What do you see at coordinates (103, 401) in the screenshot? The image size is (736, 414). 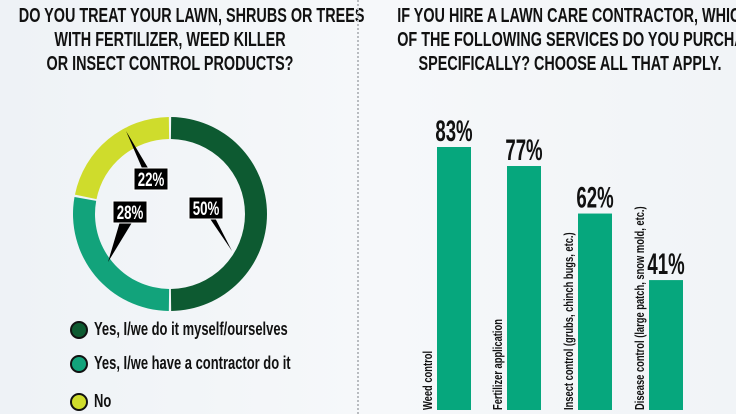 I see `legend-label: No` at bounding box center [103, 401].